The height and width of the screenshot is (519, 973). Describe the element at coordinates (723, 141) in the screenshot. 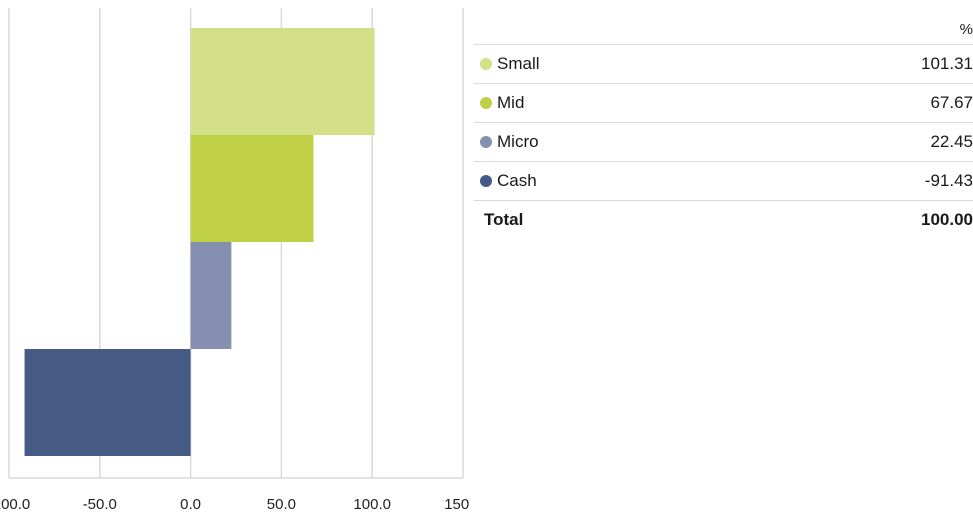

I see `legend-row-micro: Micro 22.45` at that location.